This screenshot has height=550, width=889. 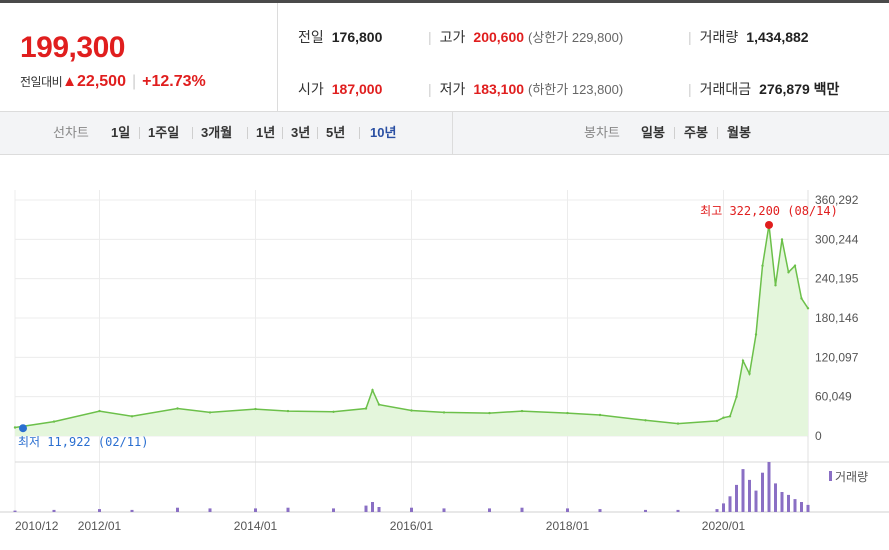 What do you see at coordinates (818, 436) in the screenshot?
I see `y-tick-label: 0` at bounding box center [818, 436].